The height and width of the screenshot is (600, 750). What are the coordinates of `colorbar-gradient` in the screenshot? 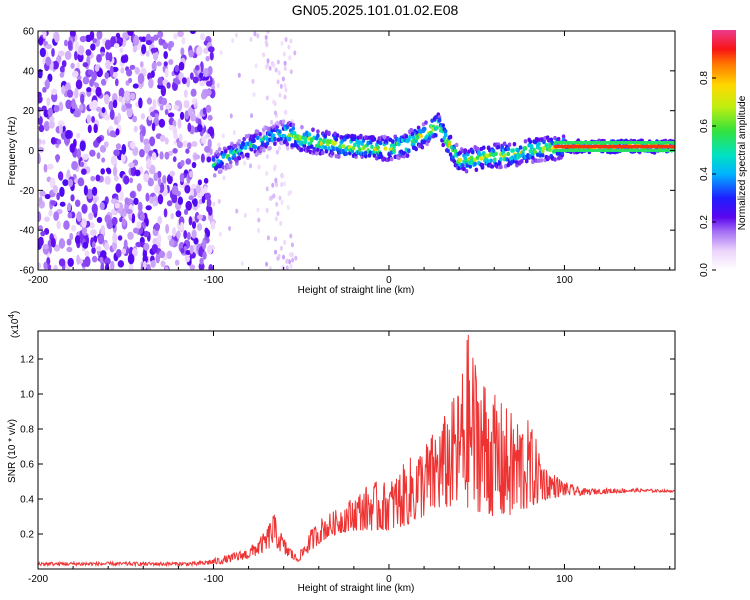 It's located at (724, 150).